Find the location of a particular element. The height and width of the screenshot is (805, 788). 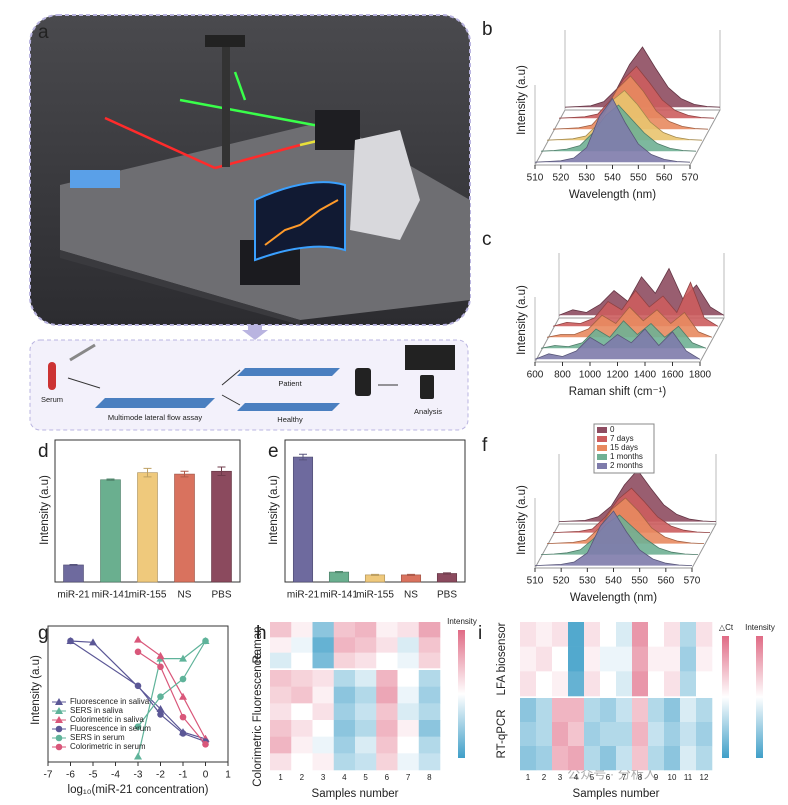

panel-label: g is located at coordinates (43, 633).